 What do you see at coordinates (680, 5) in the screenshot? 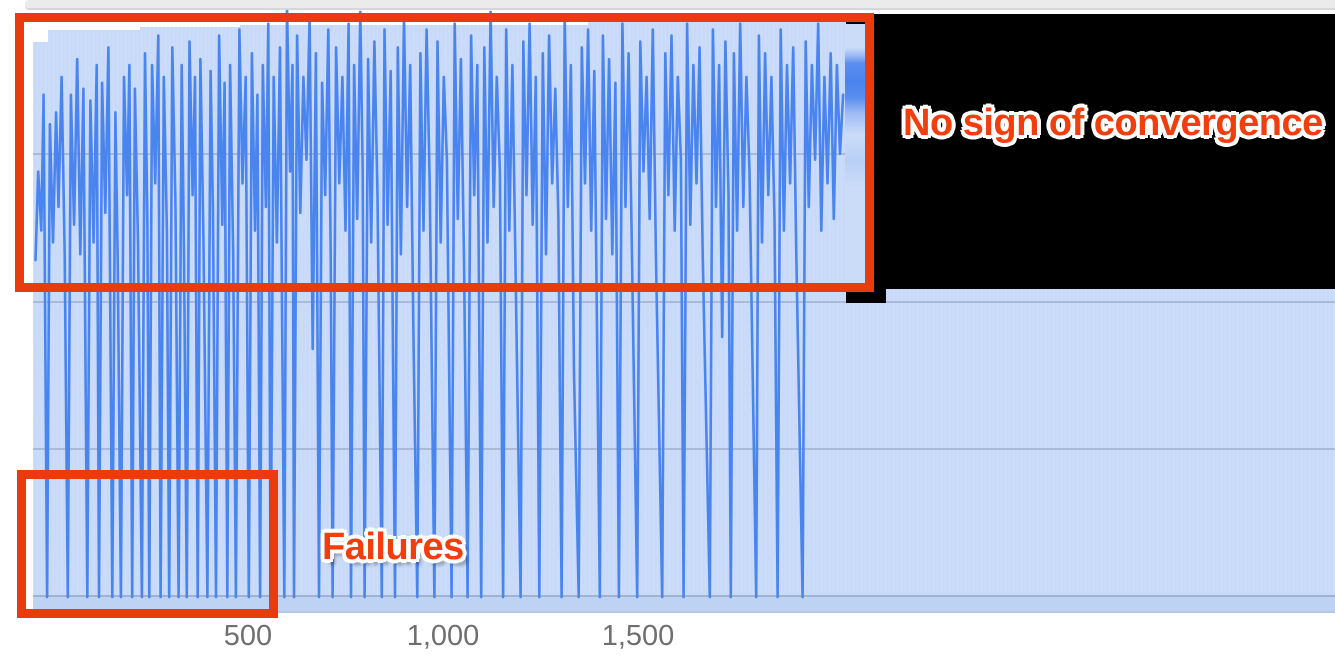
I see `top-toolbar-edge` at bounding box center [680, 5].